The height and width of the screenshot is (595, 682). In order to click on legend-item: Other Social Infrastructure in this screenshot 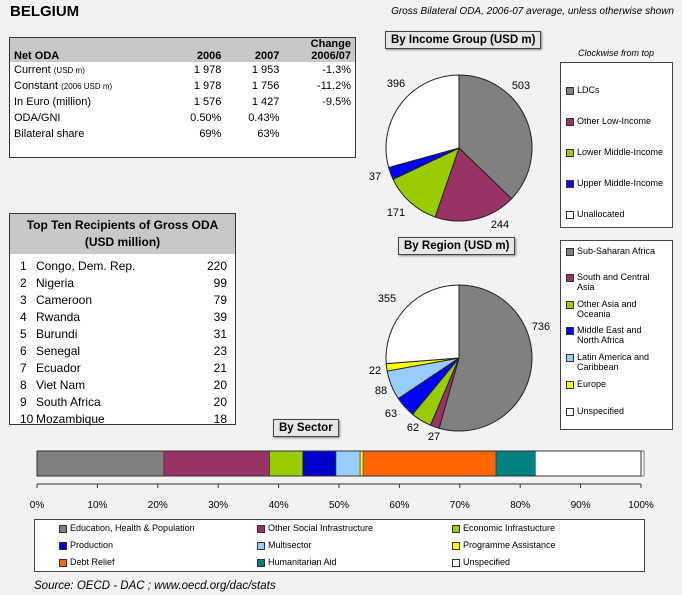, I will do `click(315, 528)`.